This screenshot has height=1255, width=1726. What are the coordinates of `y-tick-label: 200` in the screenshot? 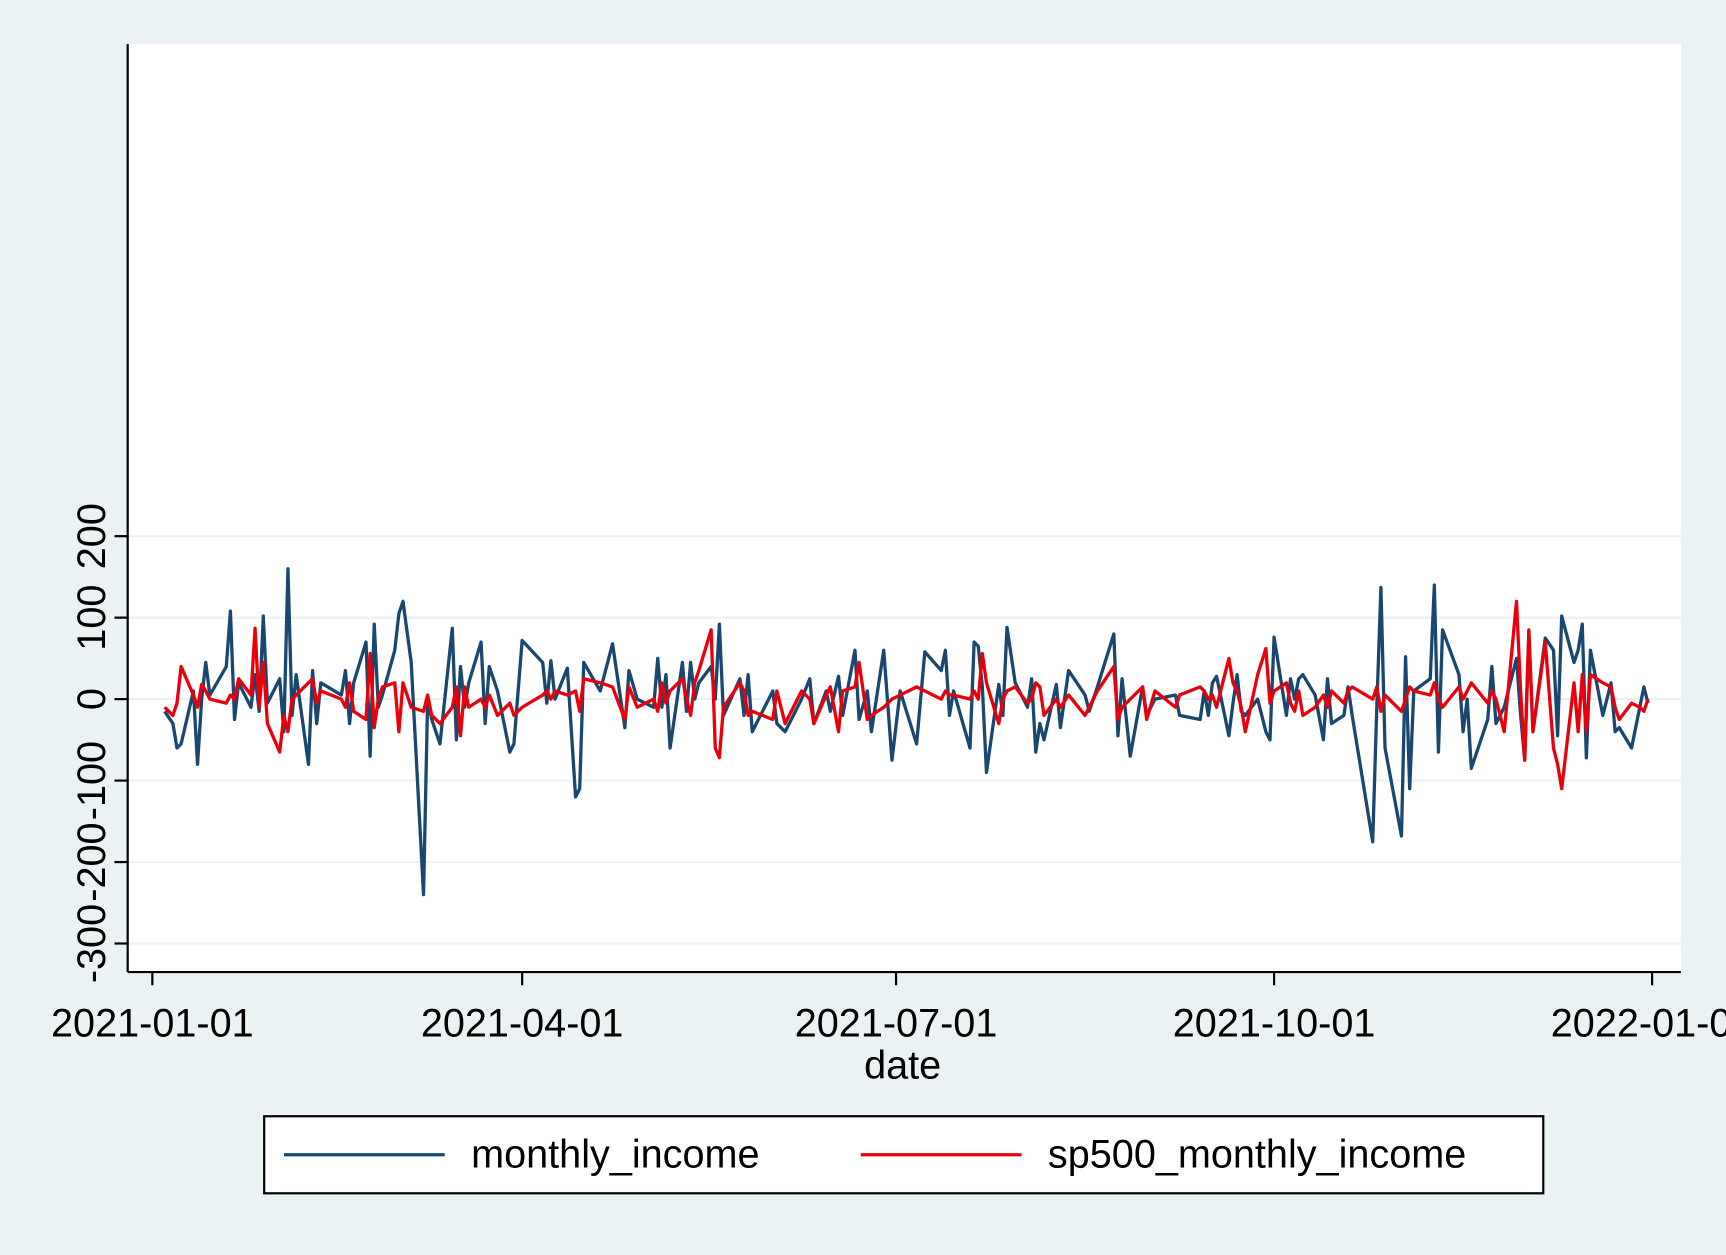 It's located at (92, 536).